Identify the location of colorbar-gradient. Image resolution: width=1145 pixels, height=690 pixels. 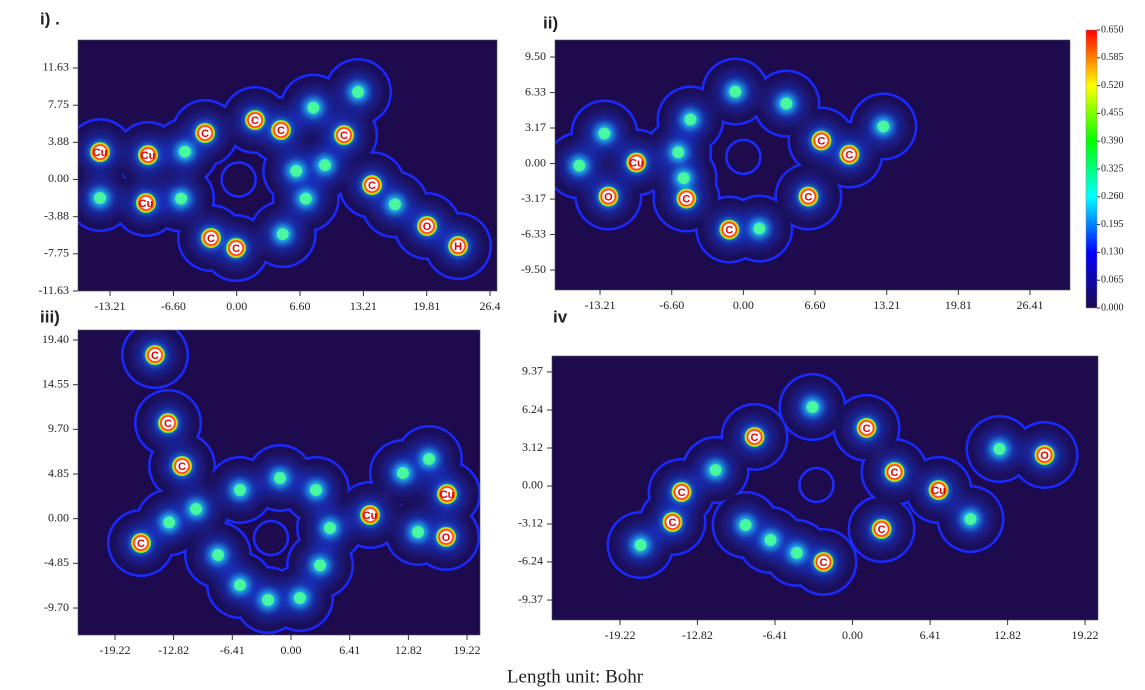
(1091, 169).